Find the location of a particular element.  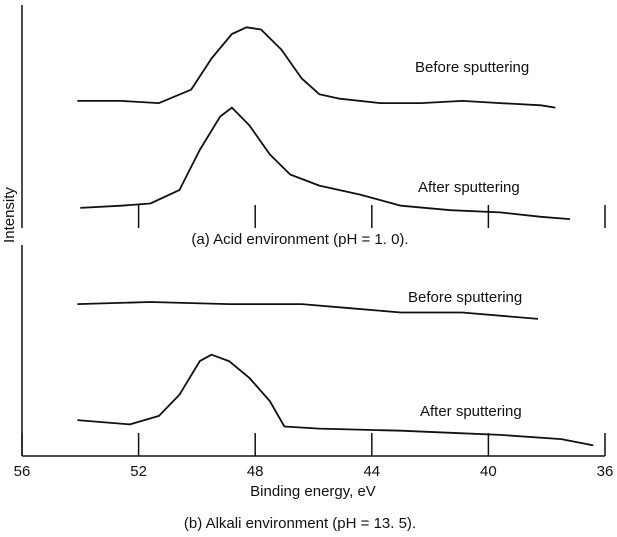

panel-caption: (a) Acid environment (pH = 1. 0). is located at coordinates (299, 239).